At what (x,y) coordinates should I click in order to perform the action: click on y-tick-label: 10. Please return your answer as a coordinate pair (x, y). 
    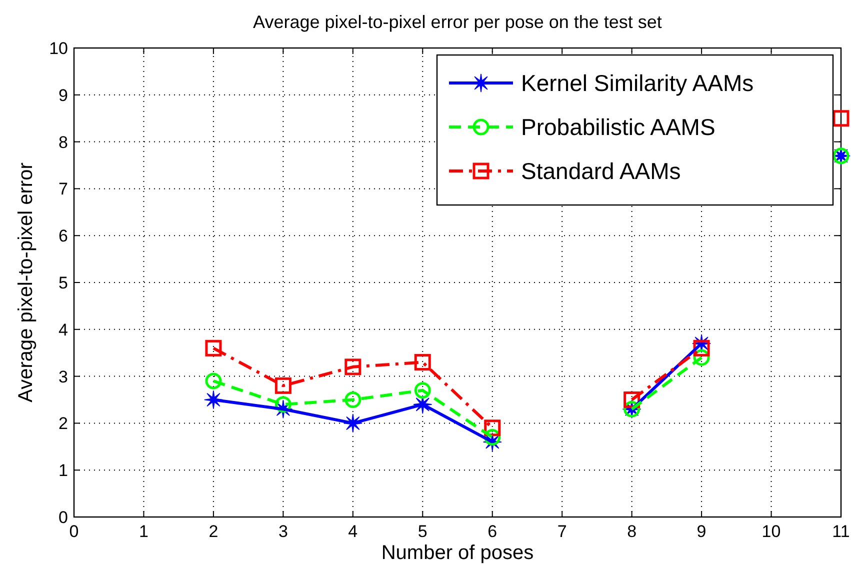
    Looking at the image, I should click on (58, 48).